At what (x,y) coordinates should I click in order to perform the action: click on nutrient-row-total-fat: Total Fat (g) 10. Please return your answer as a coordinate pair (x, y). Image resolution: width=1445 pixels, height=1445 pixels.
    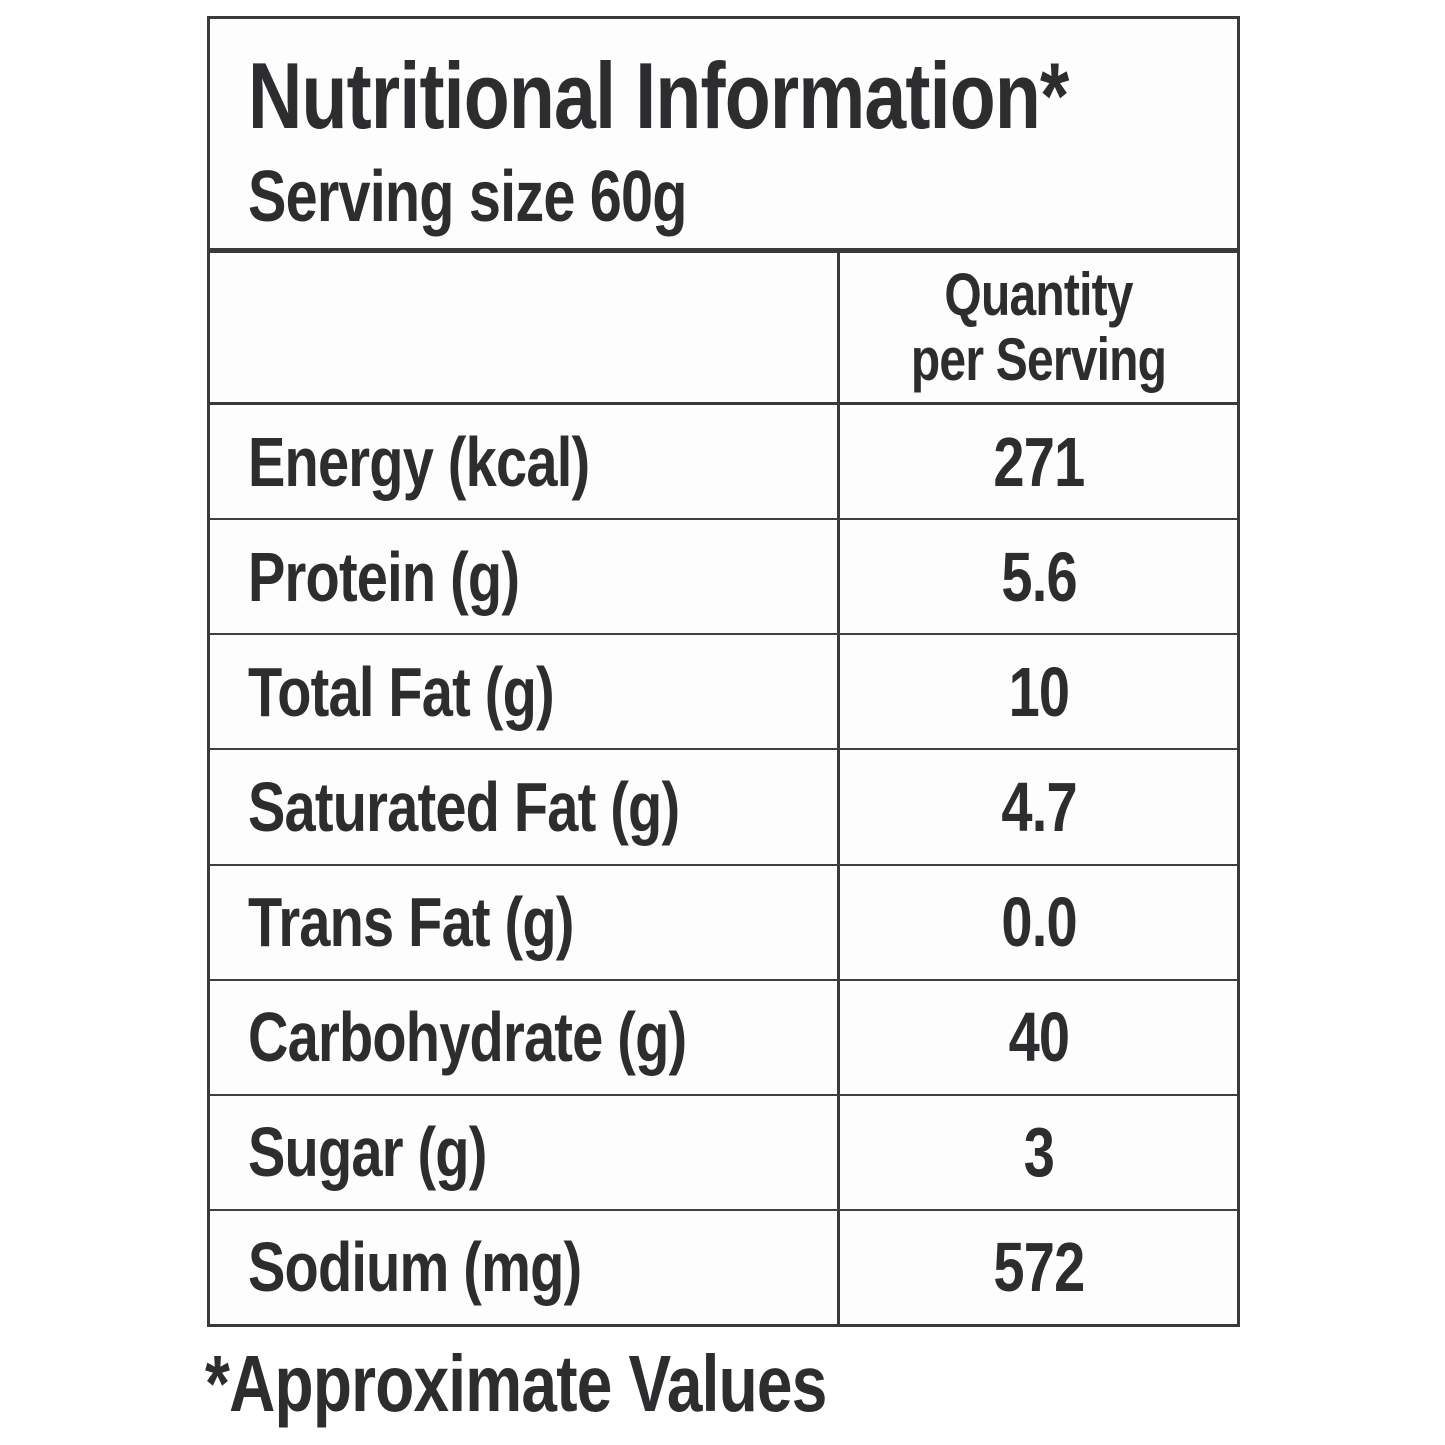
    Looking at the image, I should click on (723, 693).